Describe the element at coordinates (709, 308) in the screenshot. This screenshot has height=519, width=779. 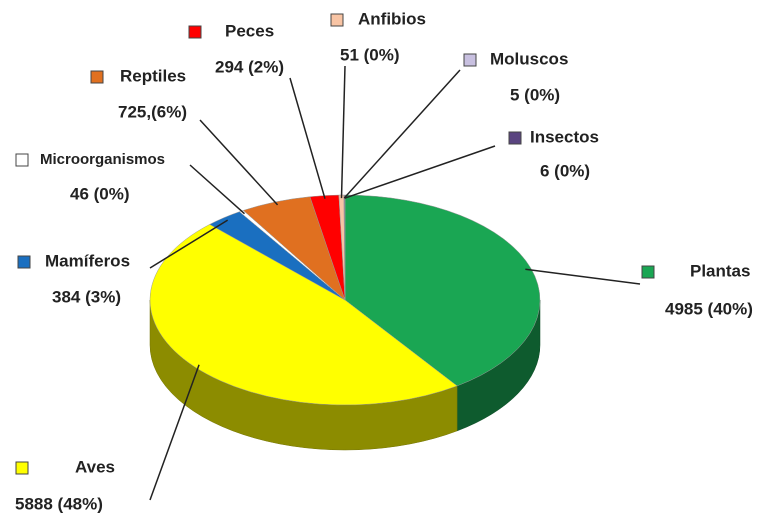
I see `value-label: 4985 (40%)` at that location.